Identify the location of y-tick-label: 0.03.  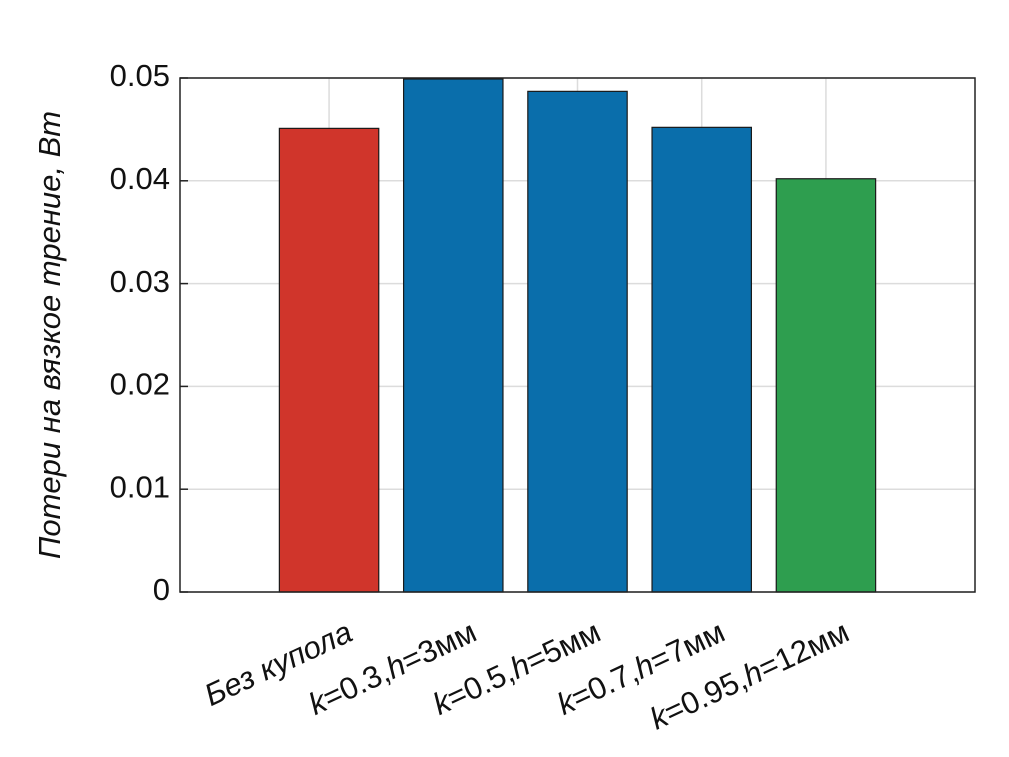
(140, 281).